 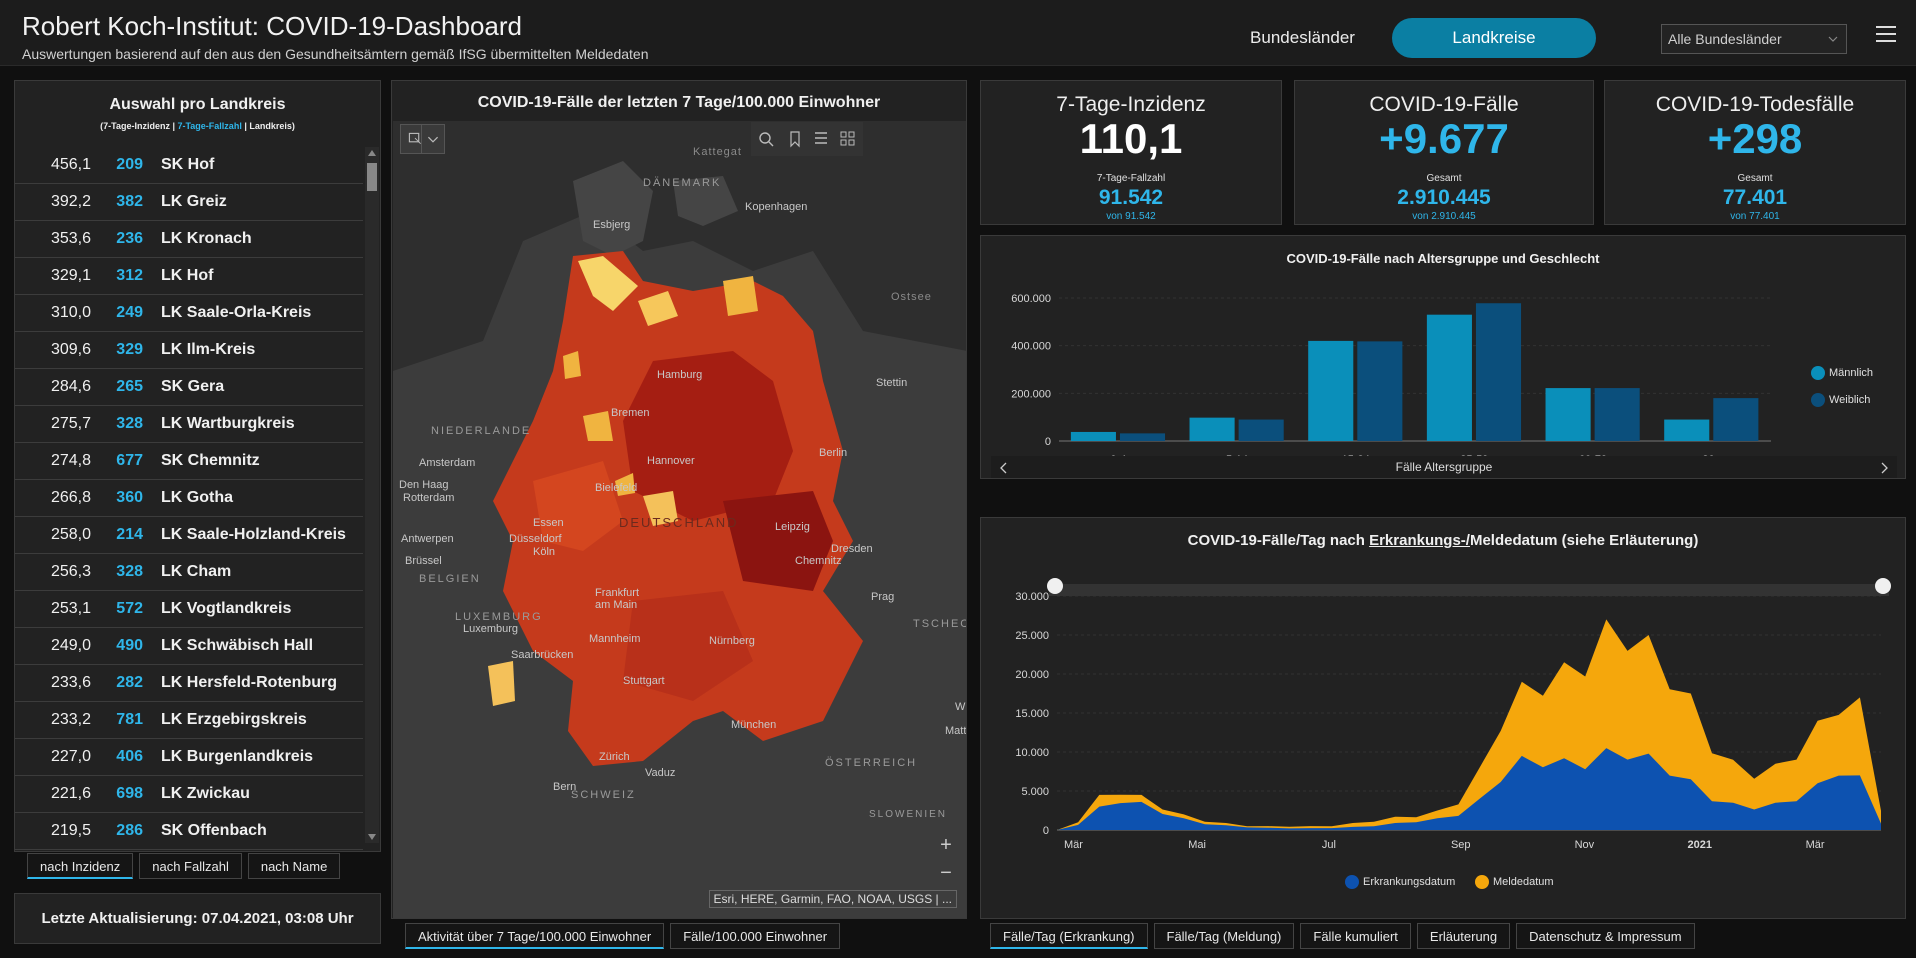 I want to click on daily-title-link: Erkrankungs-/, so click(x=1419, y=540).